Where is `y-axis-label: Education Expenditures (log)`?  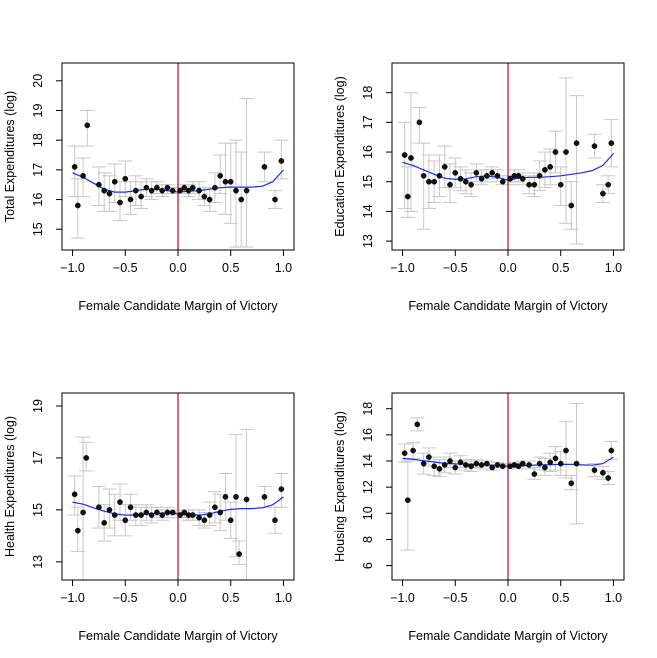
y-axis-label: Education Expenditures (log) is located at coordinates (340, 156).